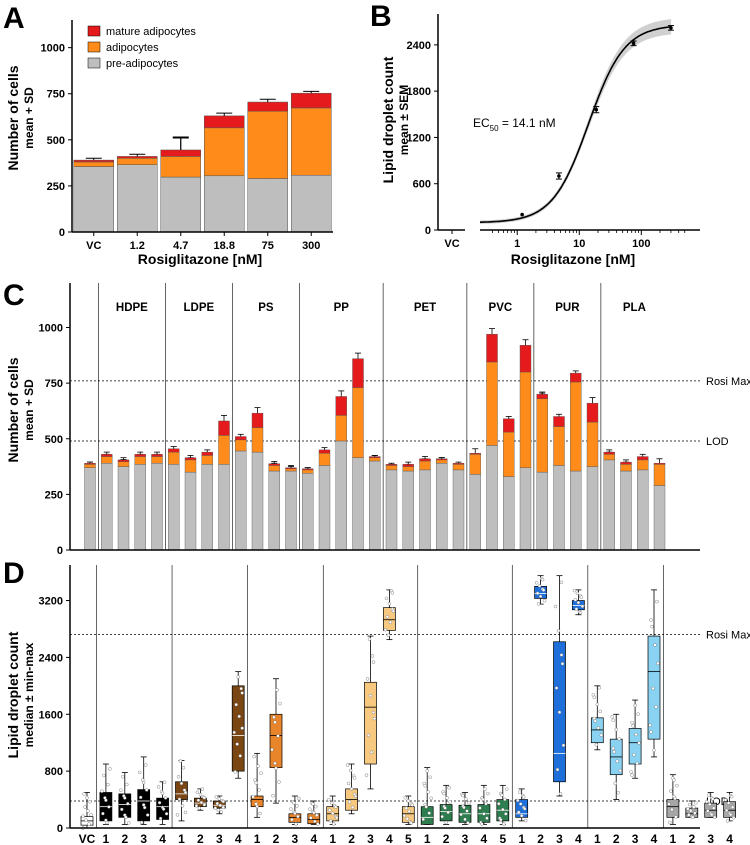 This screenshot has height=845, width=750. I want to click on chart-d-xtick-label: 3, so click(465, 838).